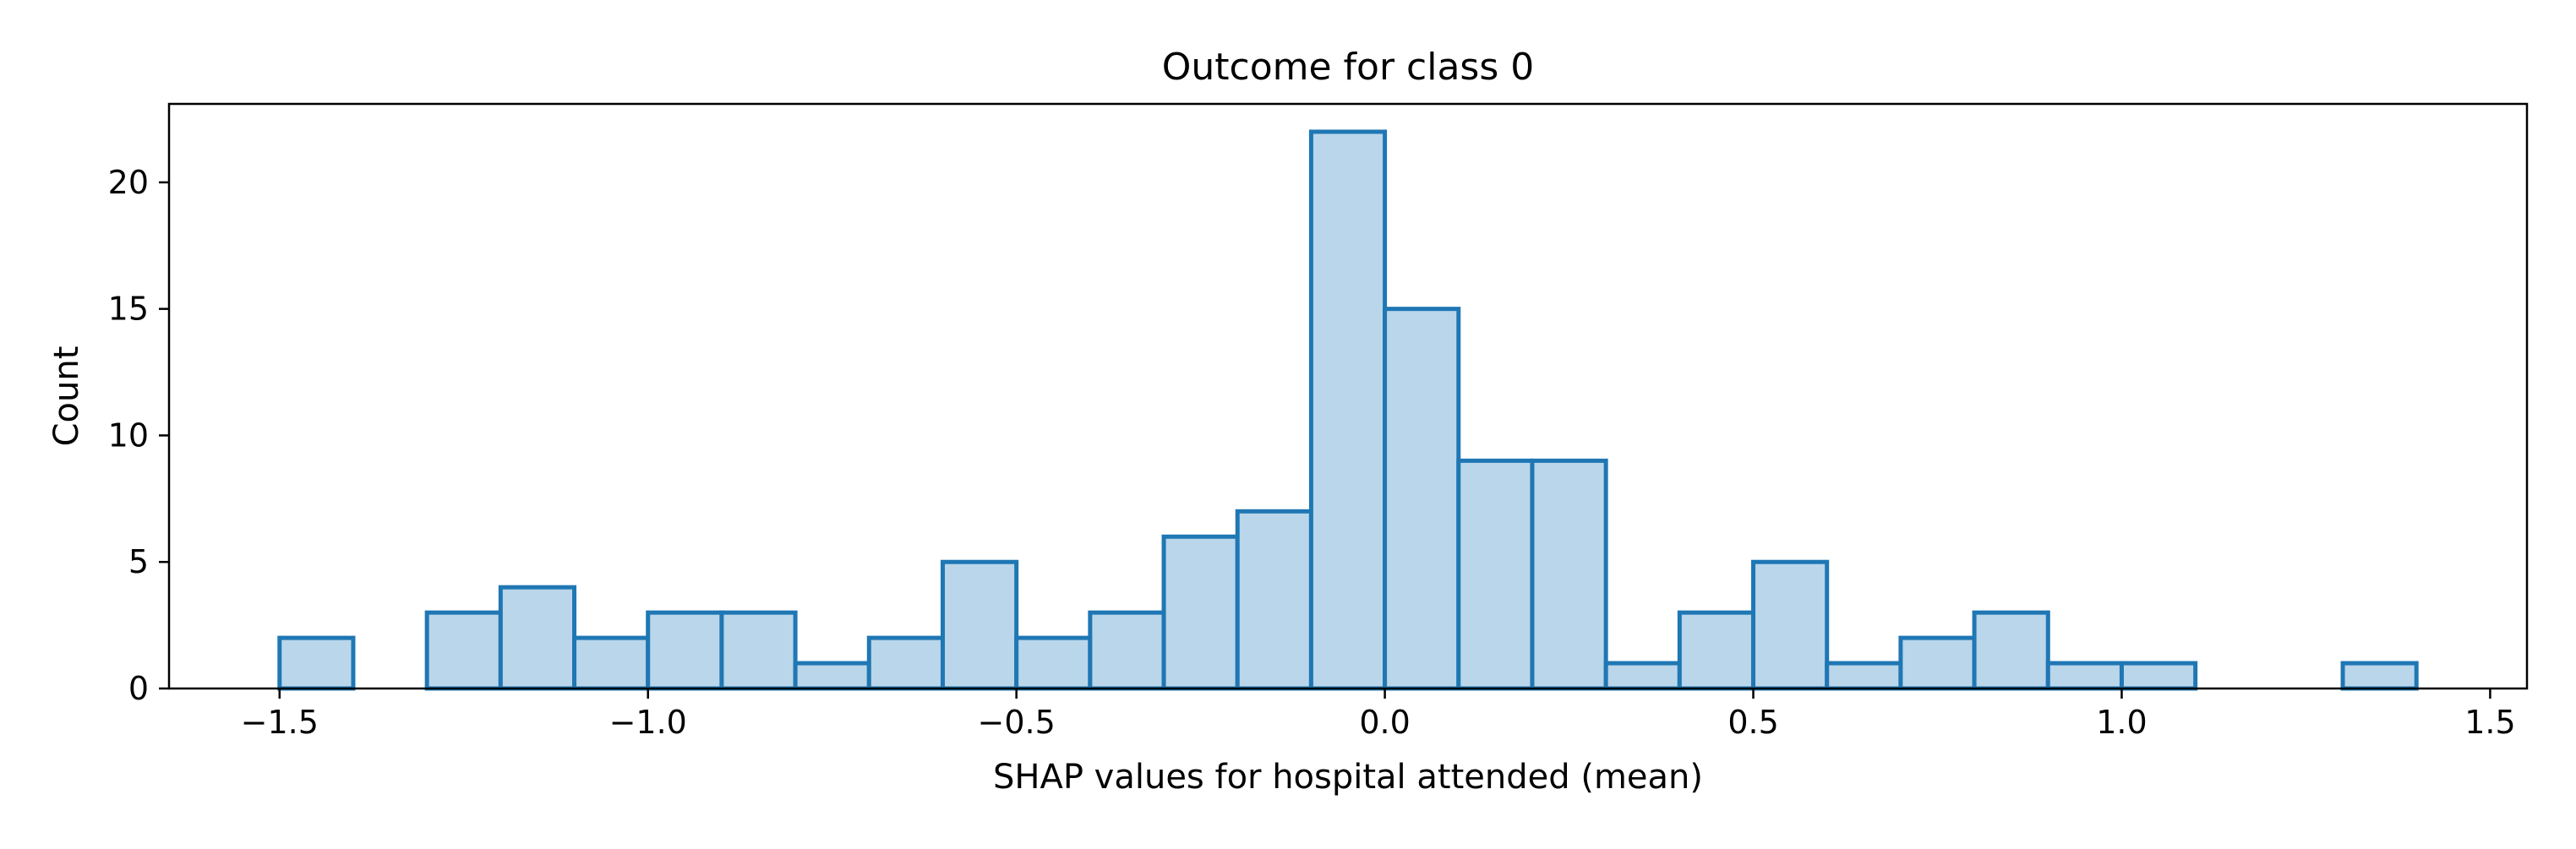  I want to click on x-tick-label: 0.0, so click(1384, 722).